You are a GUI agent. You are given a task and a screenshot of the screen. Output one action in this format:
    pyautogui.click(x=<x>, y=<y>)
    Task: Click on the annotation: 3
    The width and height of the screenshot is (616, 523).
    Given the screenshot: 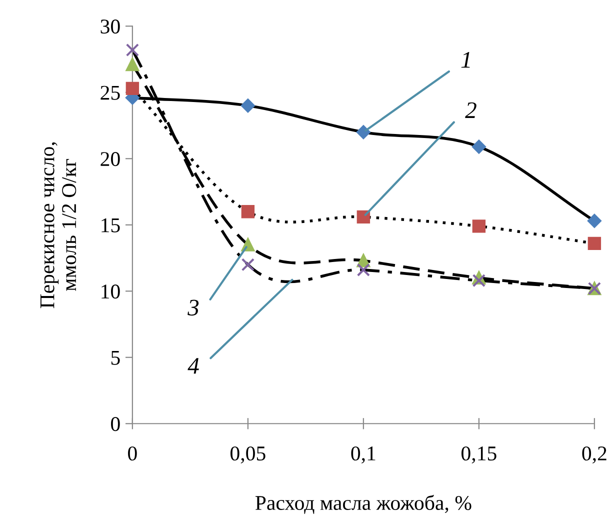 What is the action you would take?
    pyautogui.click(x=193, y=308)
    